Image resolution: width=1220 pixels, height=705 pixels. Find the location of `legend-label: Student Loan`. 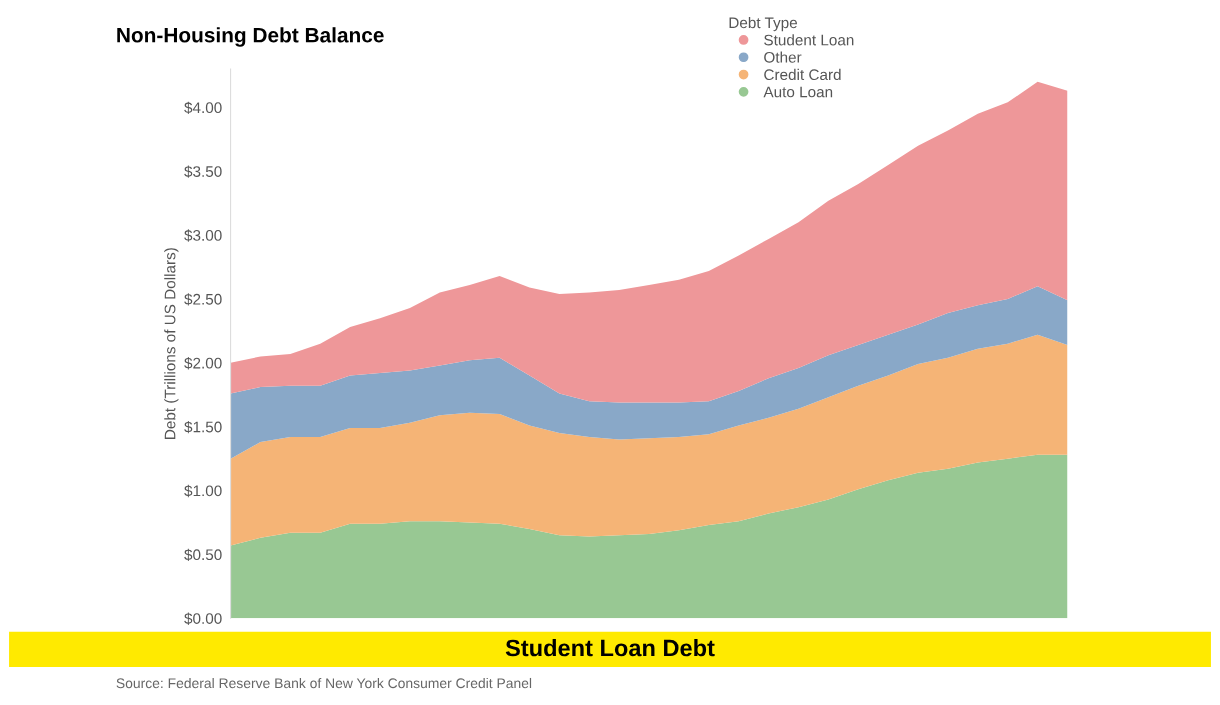

legend-label: Student Loan is located at coordinates (809, 40).